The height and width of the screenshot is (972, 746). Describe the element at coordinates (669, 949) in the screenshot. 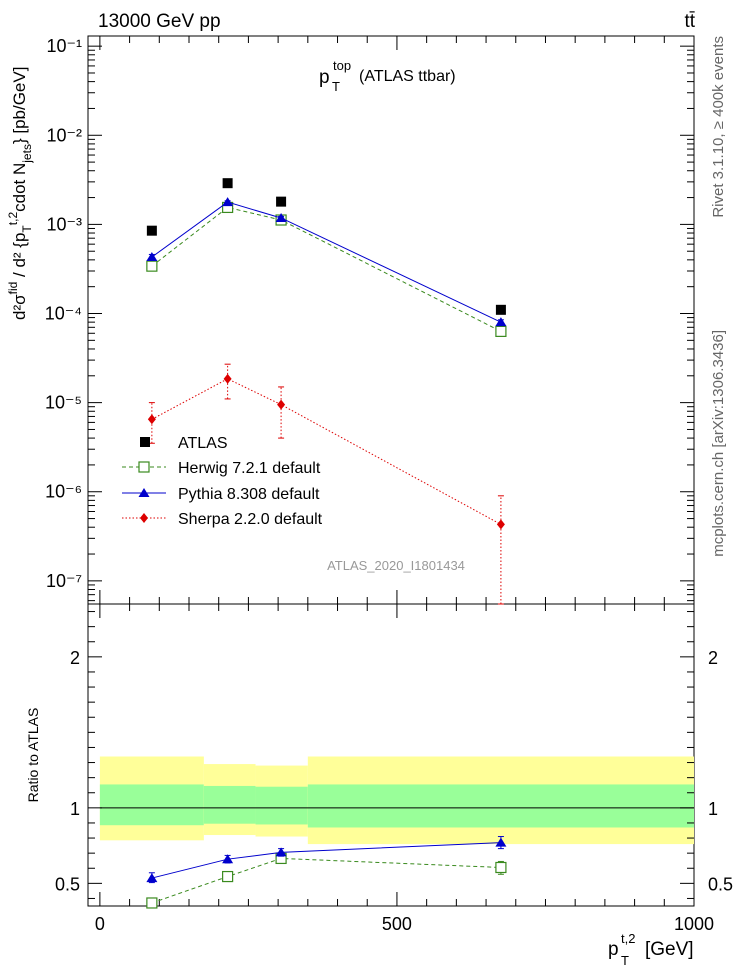

I see `svg-text: [GeV]` at that location.